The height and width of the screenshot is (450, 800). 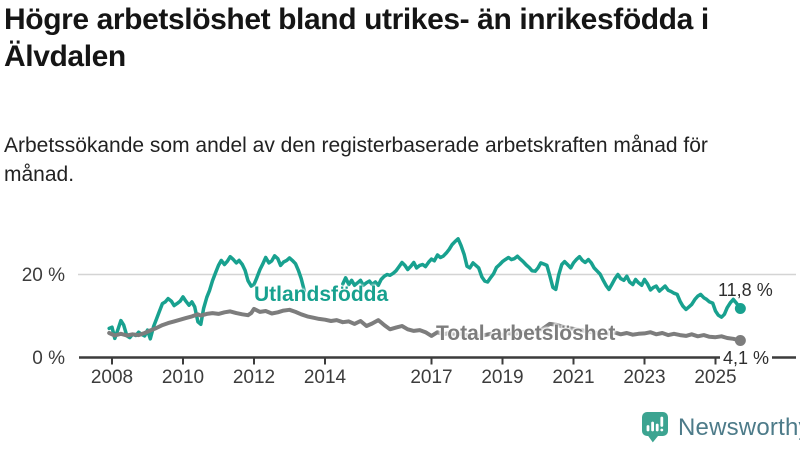 What do you see at coordinates (254, 377) in the screenshot?
I see `x-tick-label-2012: 2012` at bounding box center [254, 377].